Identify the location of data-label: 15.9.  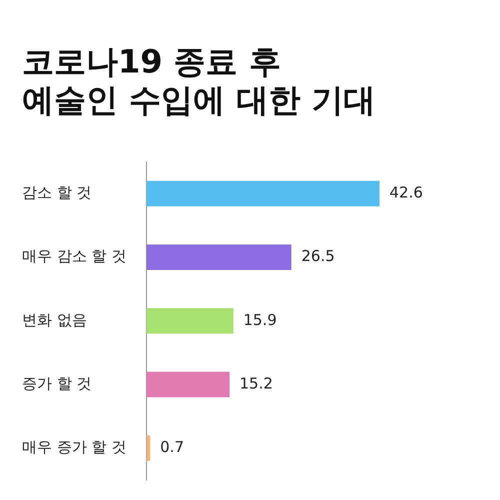
(260, 319).